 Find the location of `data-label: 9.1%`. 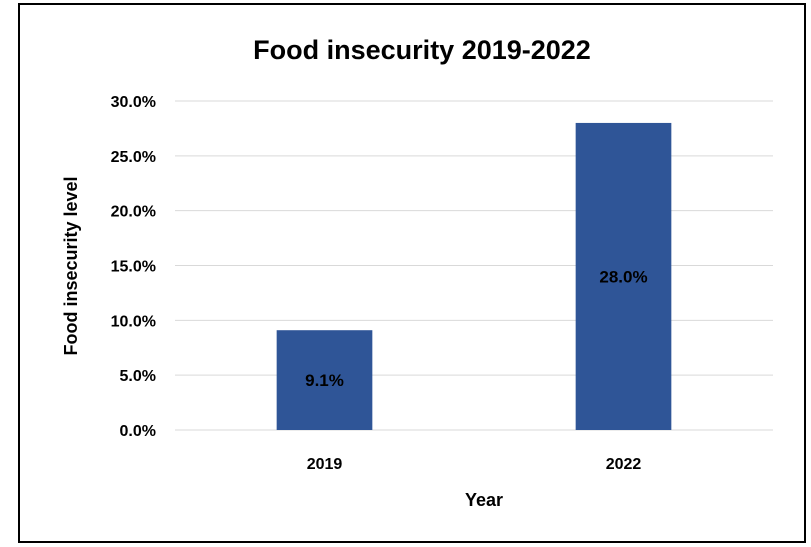

data-label: 9.1% is located at coordinates (324, 380).